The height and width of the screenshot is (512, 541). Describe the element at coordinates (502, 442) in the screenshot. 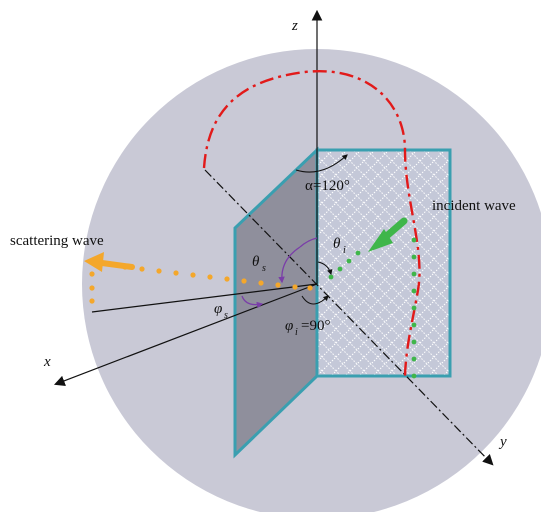

I see `y-axis-label: y` at that location.